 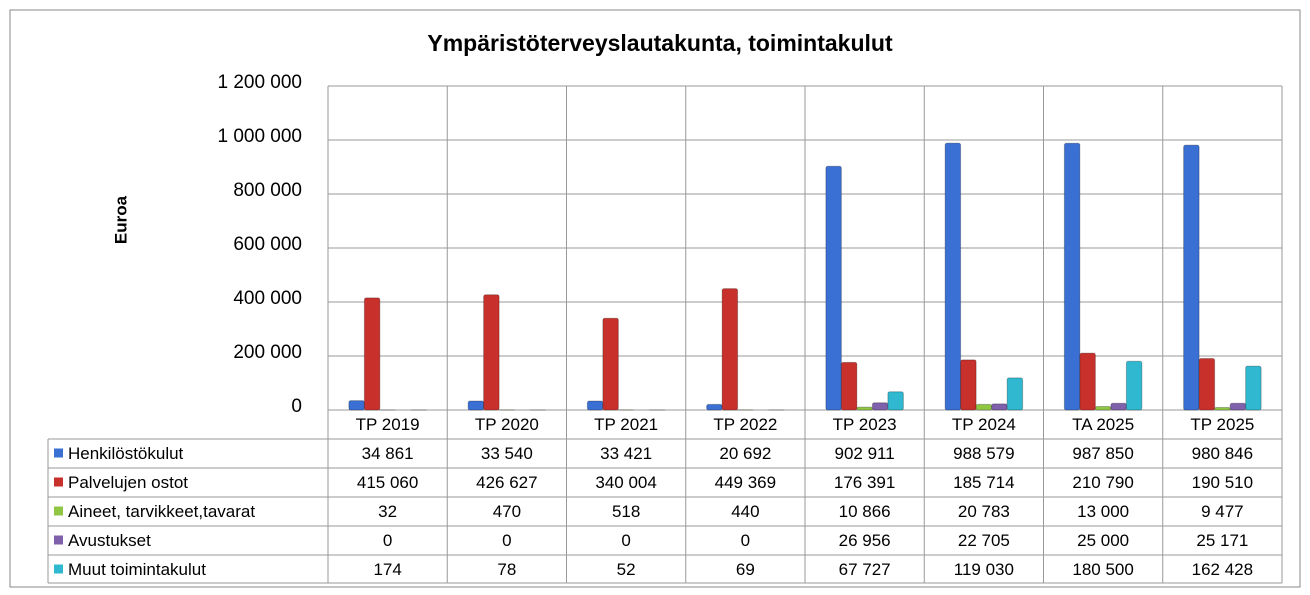 What do you see at coordinates (984, 540) in the screenshot?
I see `table-value: 22 705` at bounding box center [984, 540].